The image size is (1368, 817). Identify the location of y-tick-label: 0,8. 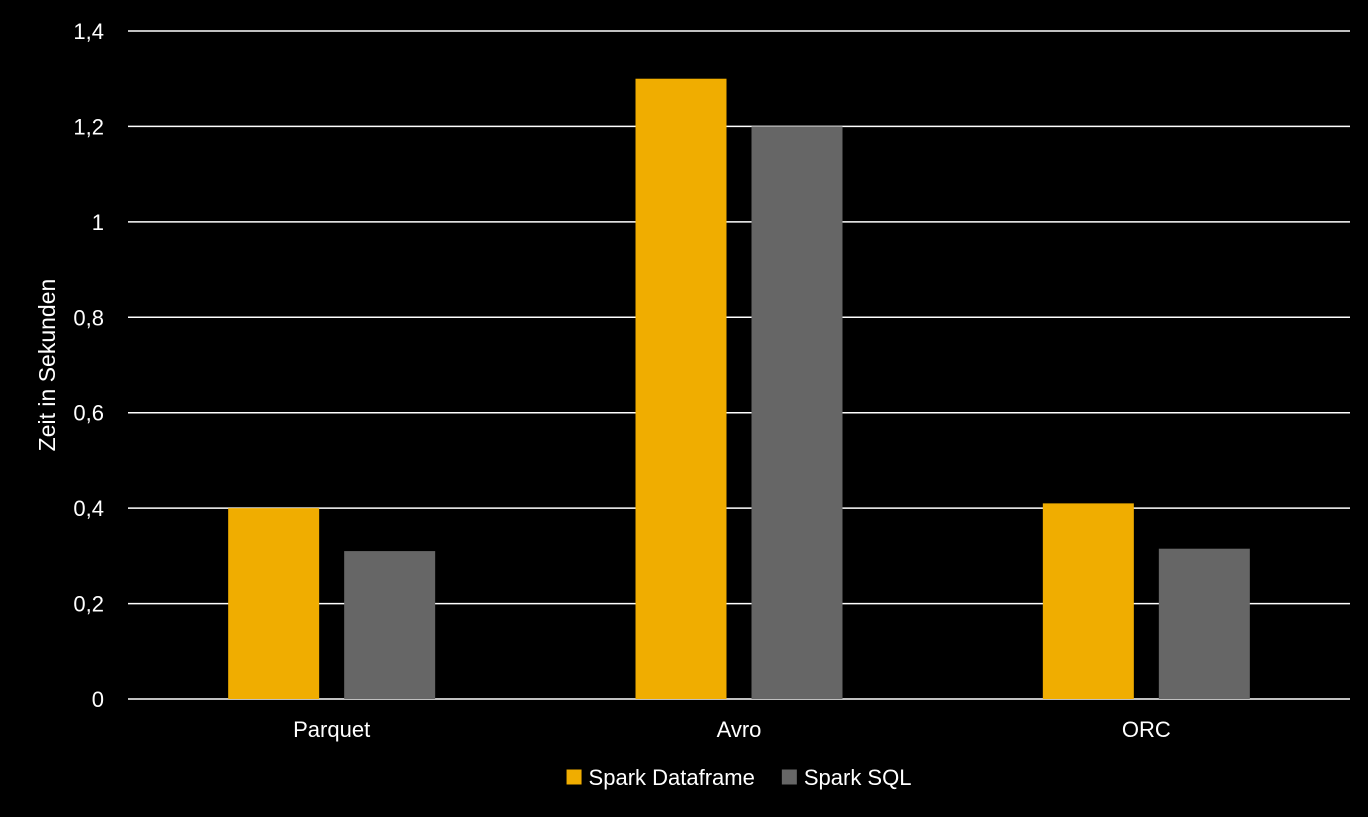
(88, 317).